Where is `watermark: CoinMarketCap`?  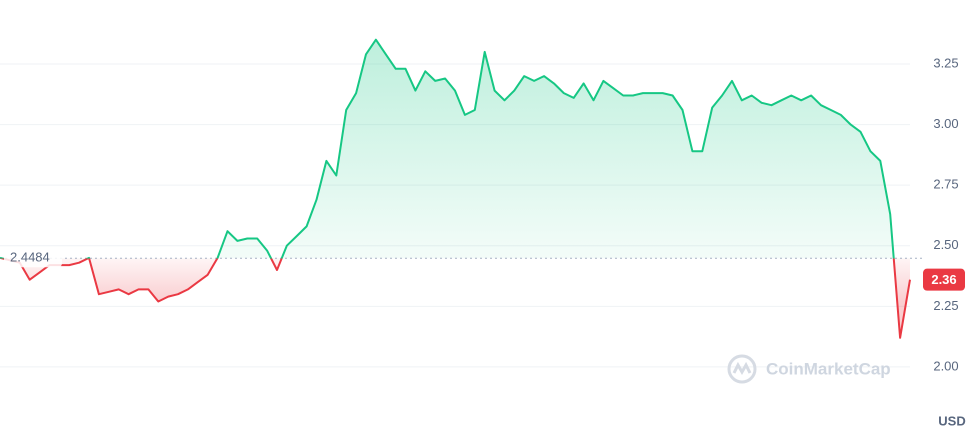 watermark: CoinMarketCap is located at coordinates (809, 369).